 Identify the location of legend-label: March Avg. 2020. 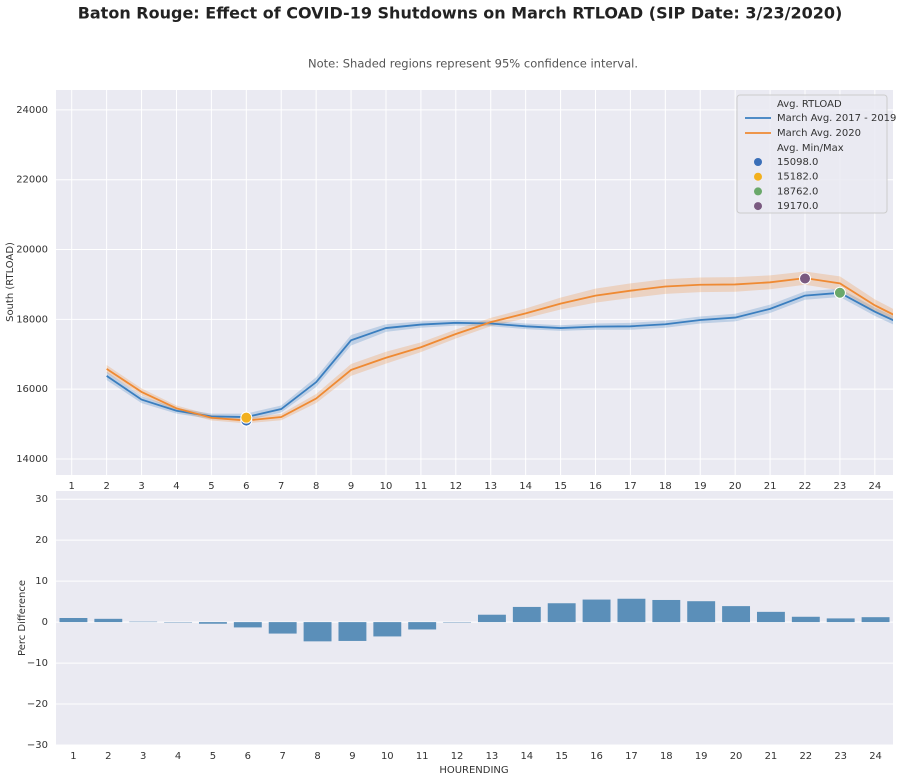
(819, 133).